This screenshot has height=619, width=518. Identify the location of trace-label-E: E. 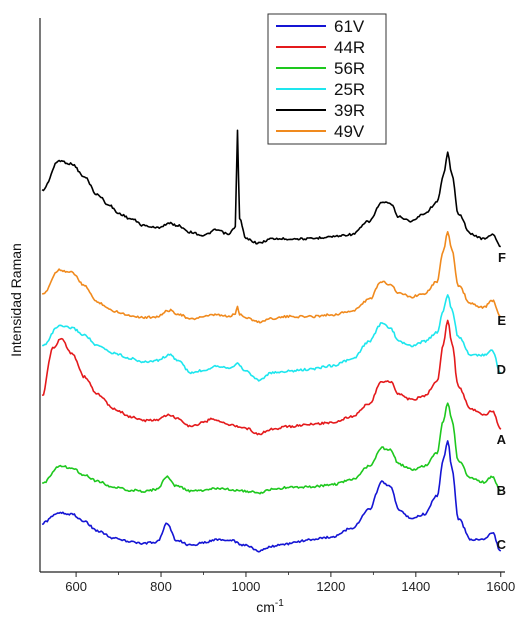
(501, 320).